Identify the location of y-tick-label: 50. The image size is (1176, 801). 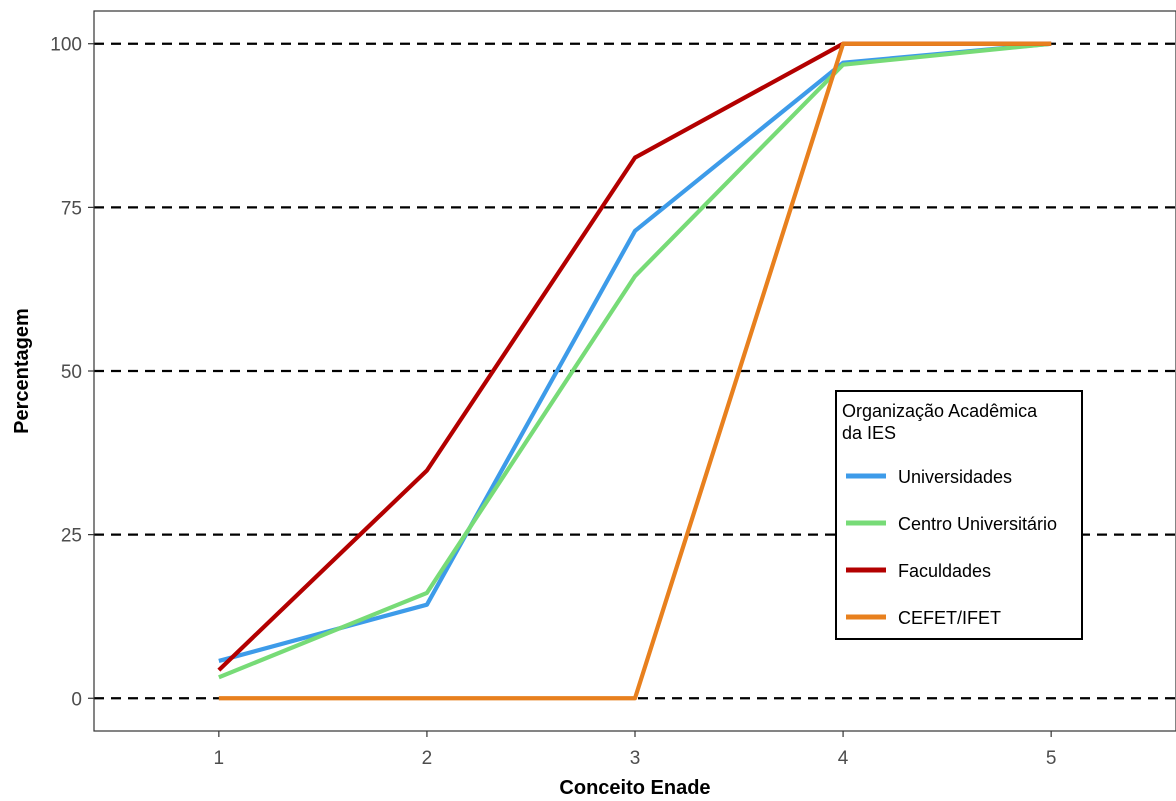
(71, 372).